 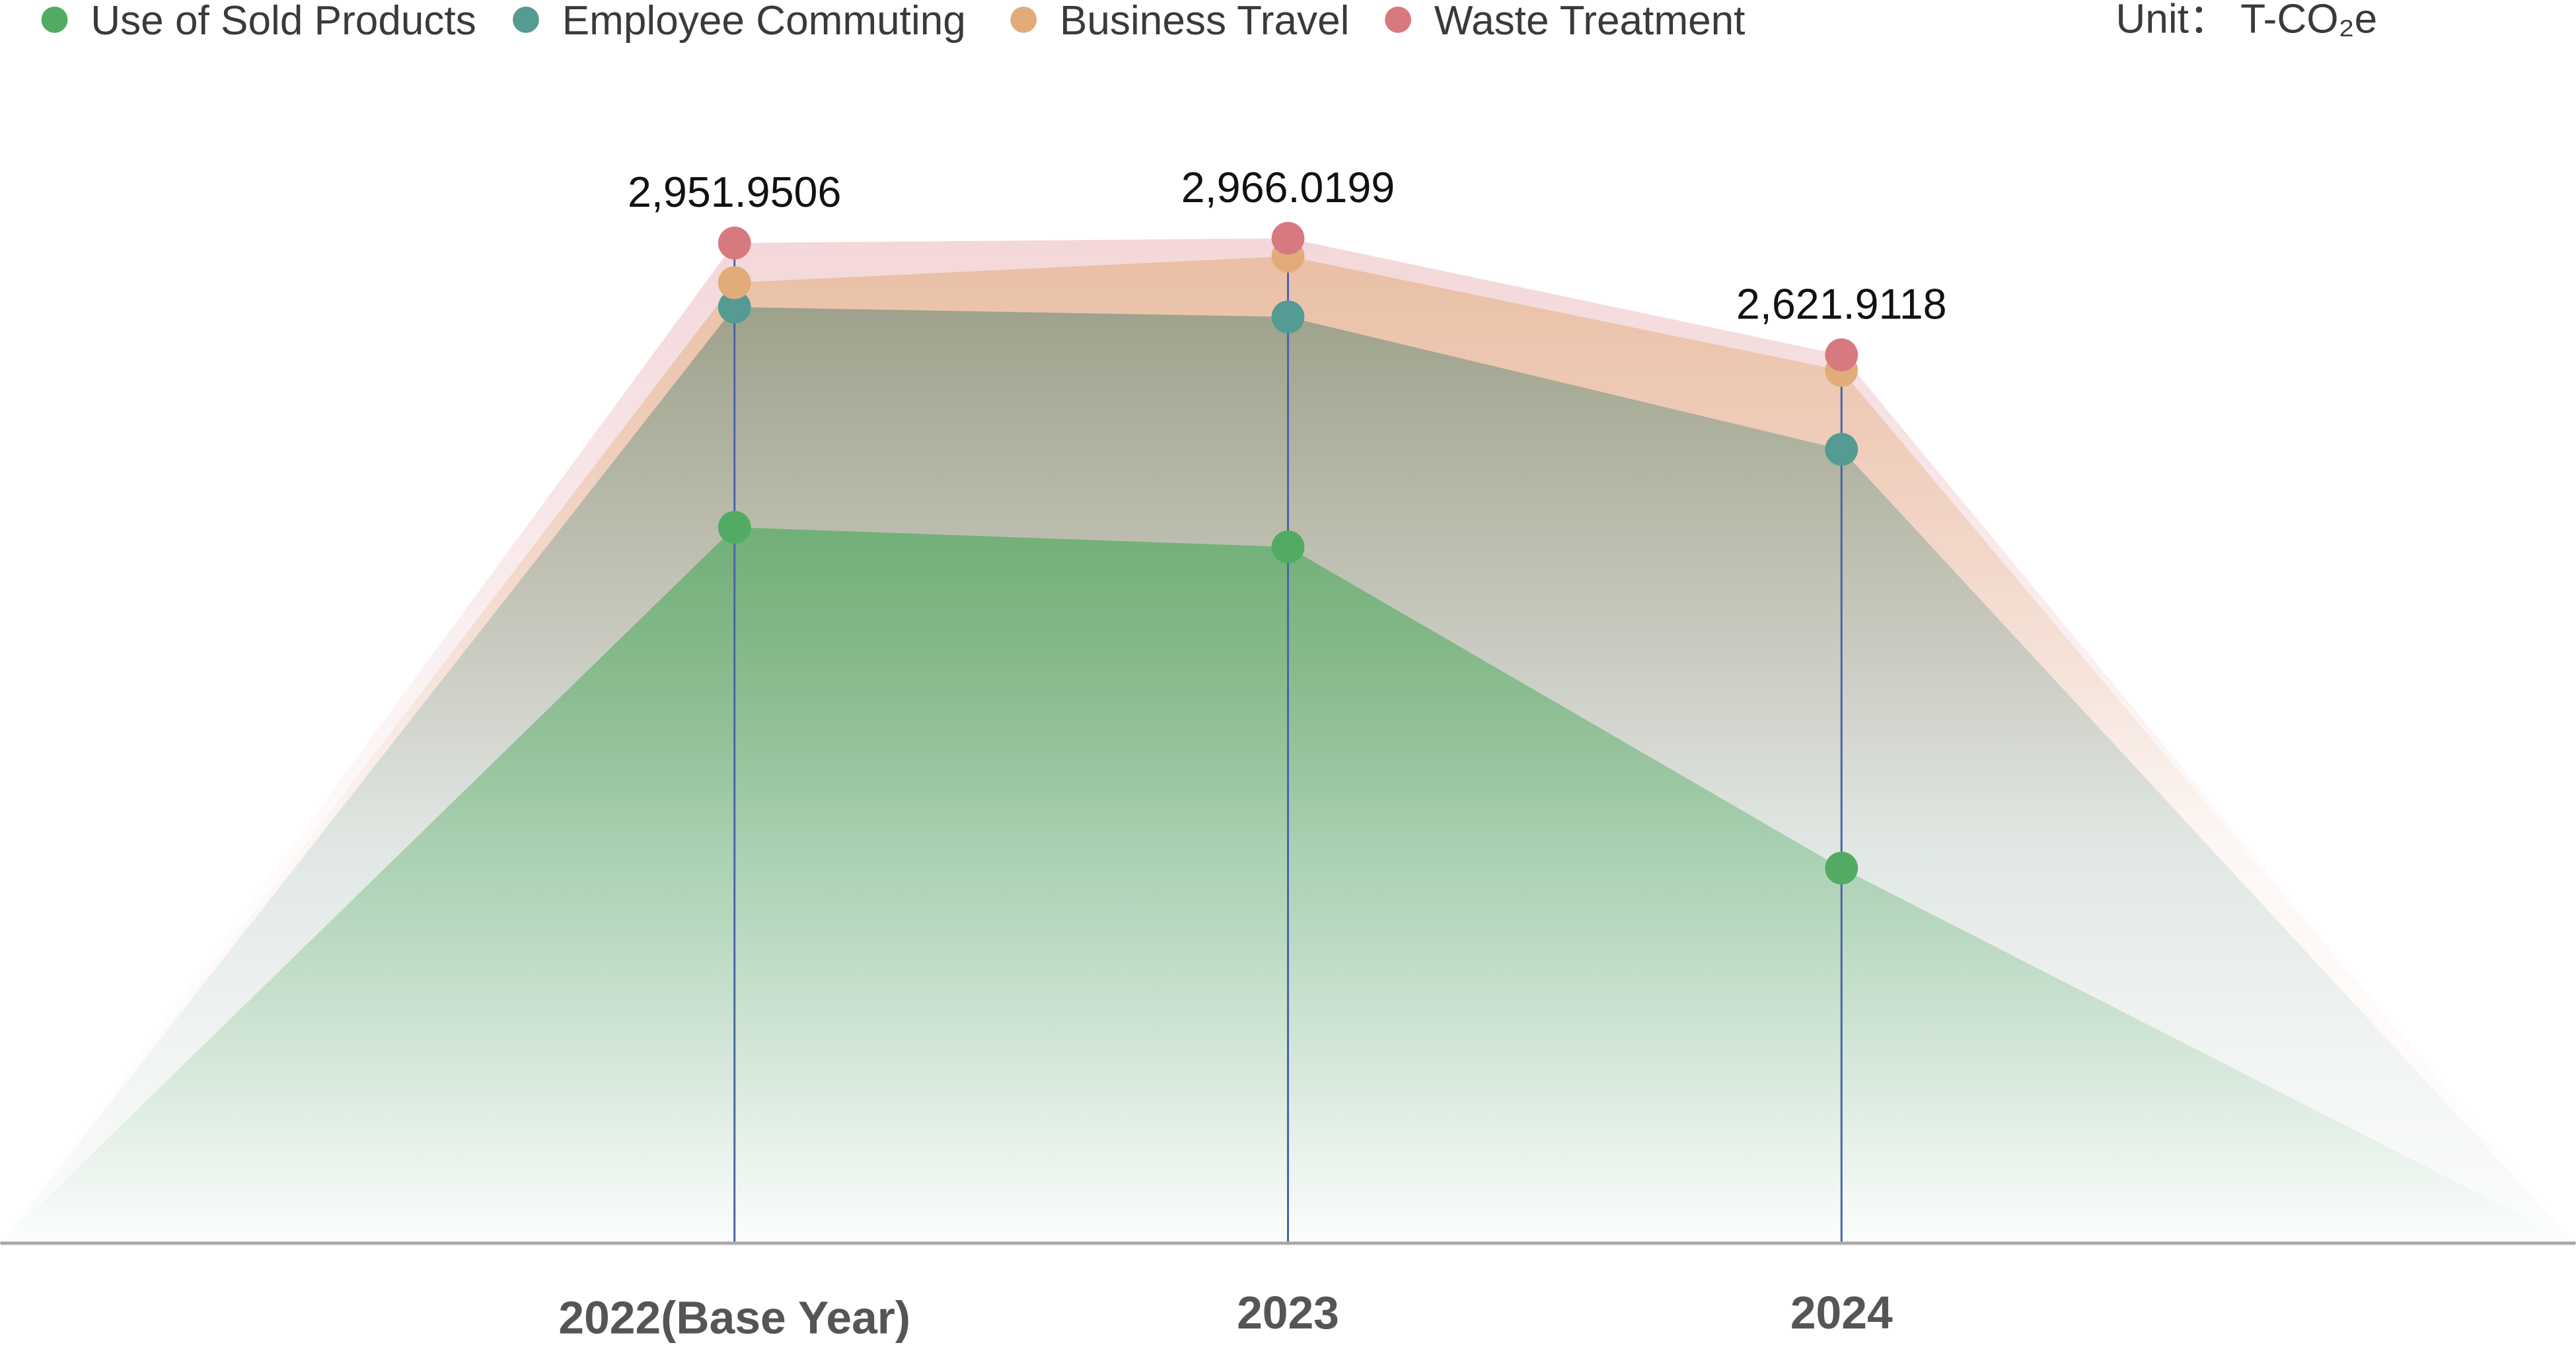 I want to click on x-tick-label: 2023, so click(x=1288, y=1312).